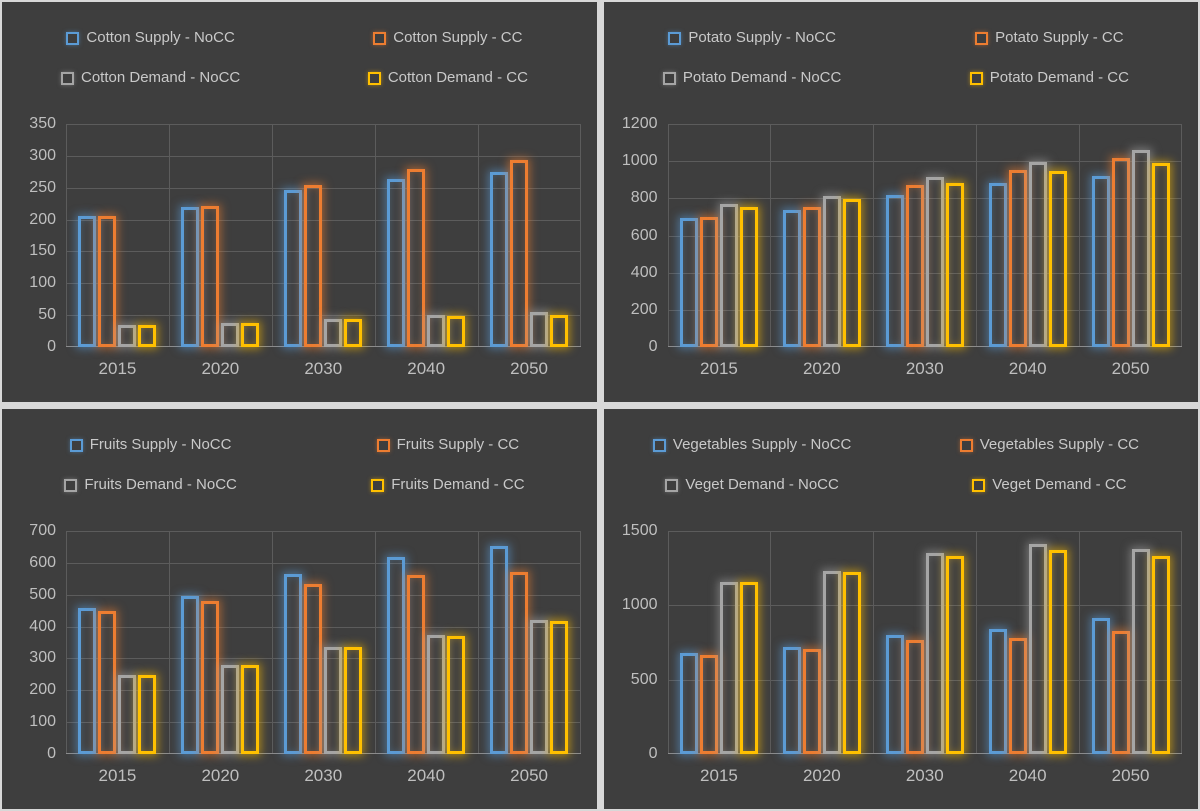 Image resolution: width=1200 pixels, height=811 pixels. What do you see at coordinates (636, 235) in the screenshot?
I see `y-axis: 0 200 400 600 800 1000 1200` at bounding box center [636, 235].